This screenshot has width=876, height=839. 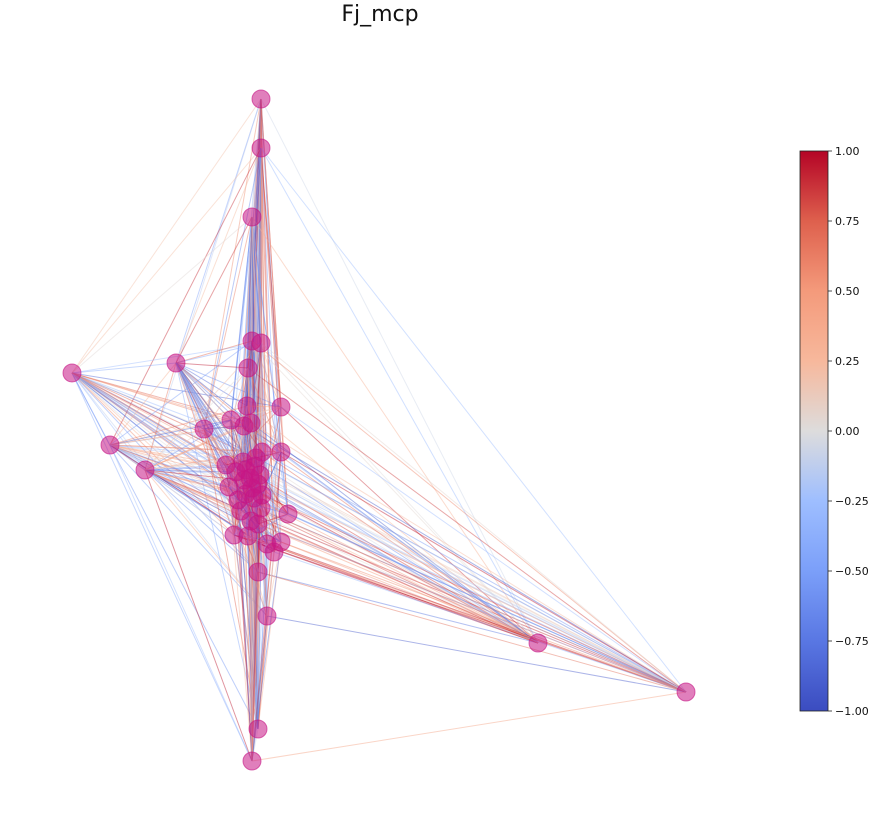 I want to click on chart-title: Fj_mcp, so click(x=380, y=14).